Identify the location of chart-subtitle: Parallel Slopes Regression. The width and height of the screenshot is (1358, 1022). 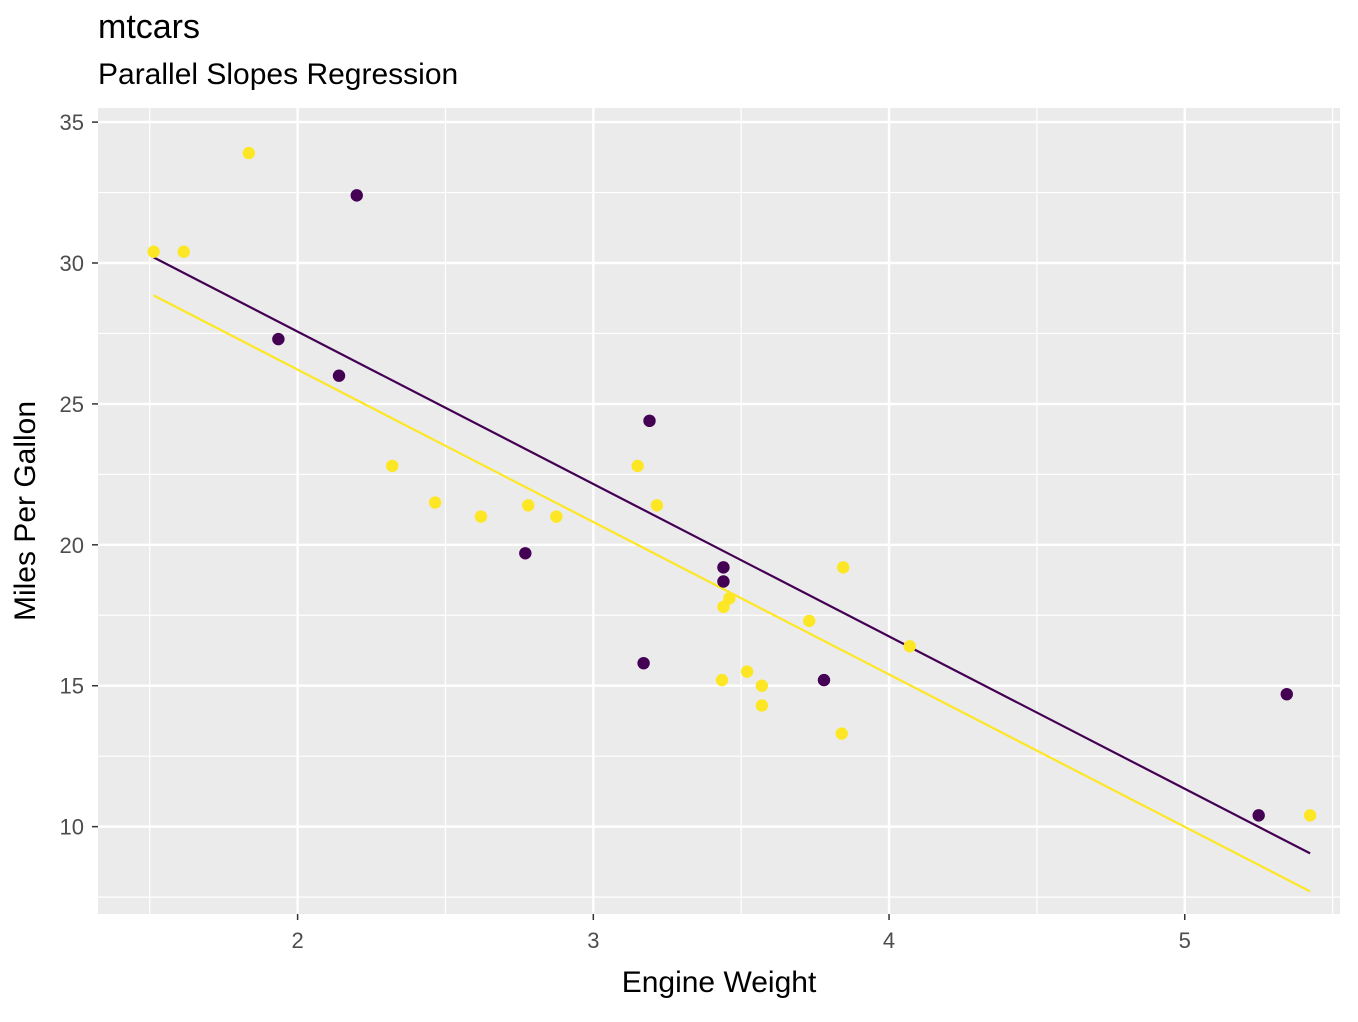
(278, 74).